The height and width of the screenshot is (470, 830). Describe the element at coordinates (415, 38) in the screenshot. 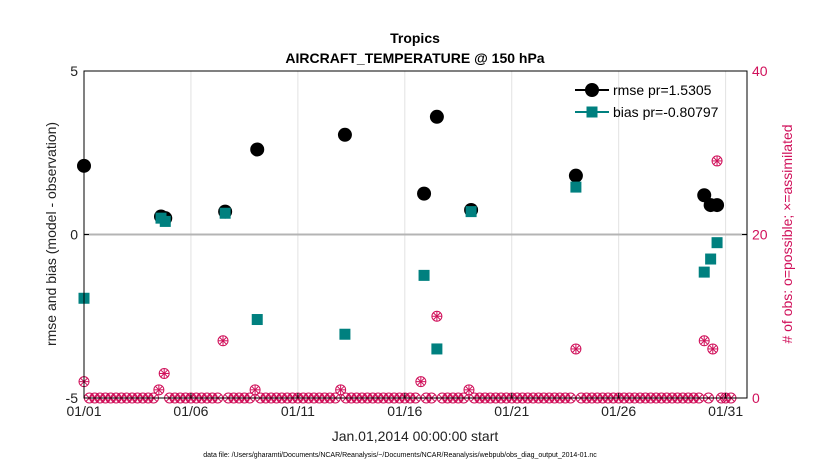

I see `chart-title: Tropics` at that location.